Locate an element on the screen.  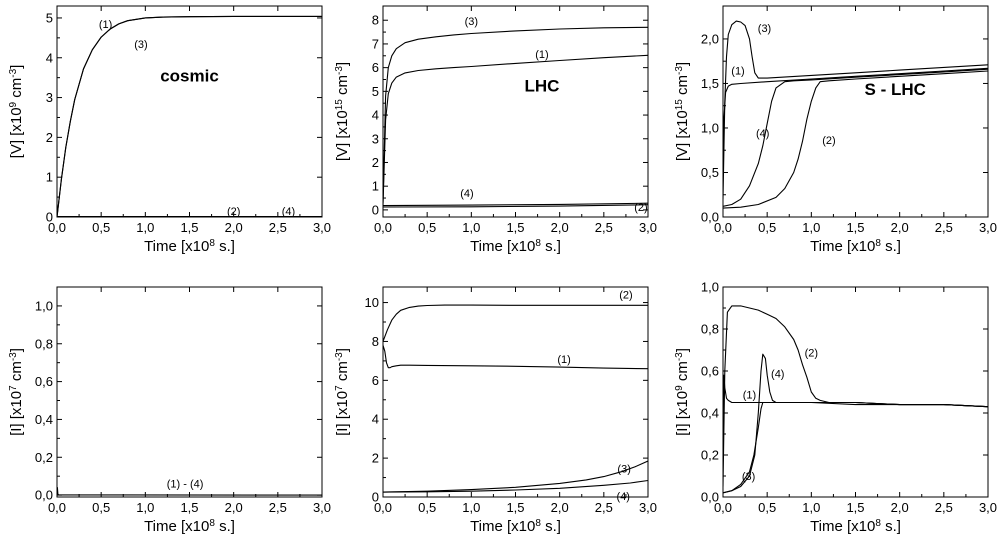
y-tick-label: 0,0 is located at coordinates (44, 495).